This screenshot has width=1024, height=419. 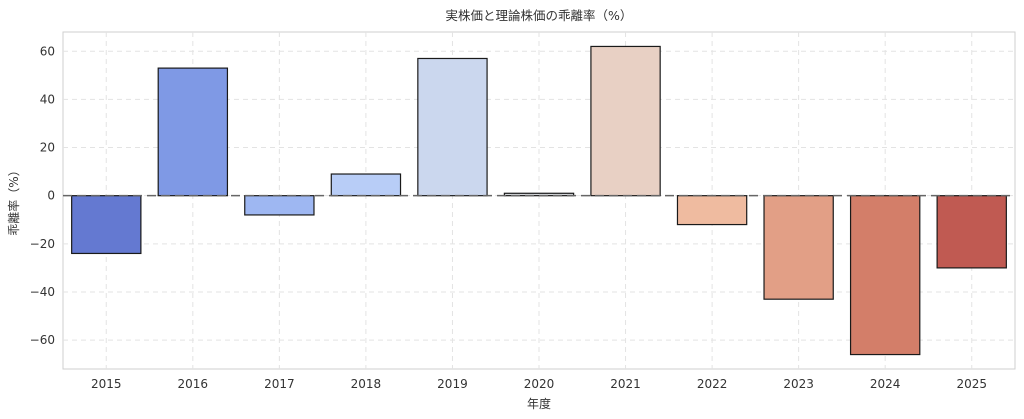 I want to click on x-tick-label: 2019, so click(x=452, y=384).